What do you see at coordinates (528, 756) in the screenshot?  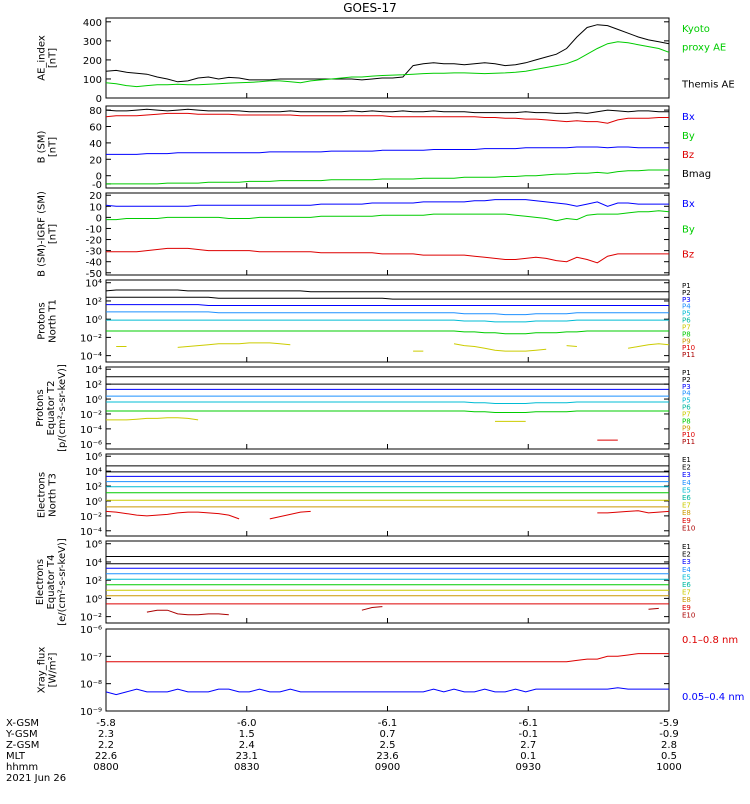 I see `x-row-value: 0.1` at bounding box center [528, 756].